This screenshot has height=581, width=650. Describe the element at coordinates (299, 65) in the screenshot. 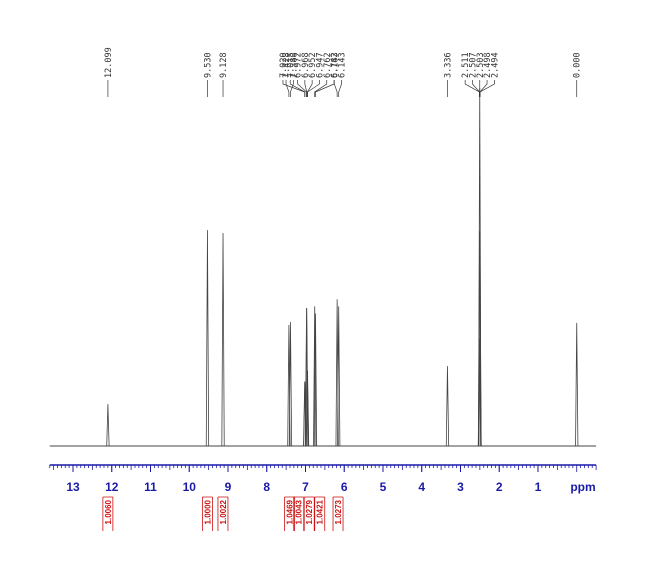

I see `peak-label: 6.972` at that location.